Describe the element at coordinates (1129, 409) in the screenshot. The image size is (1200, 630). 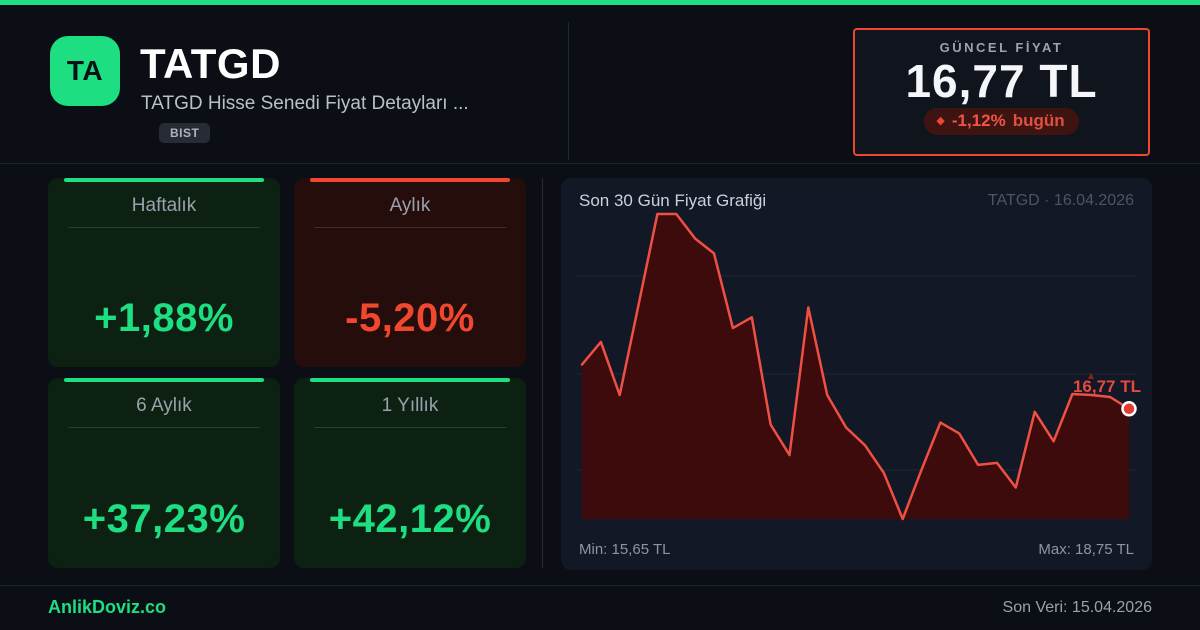
I see `last-price-dot` at that location.